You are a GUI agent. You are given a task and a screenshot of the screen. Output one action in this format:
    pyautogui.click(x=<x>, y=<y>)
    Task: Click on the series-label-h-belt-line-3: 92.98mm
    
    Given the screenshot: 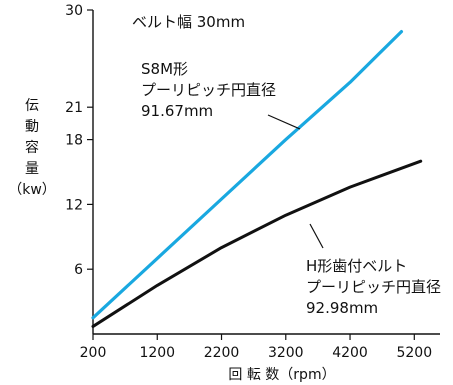 What is the action you would take?
    pyautogui.click(x=342, y=308)
    